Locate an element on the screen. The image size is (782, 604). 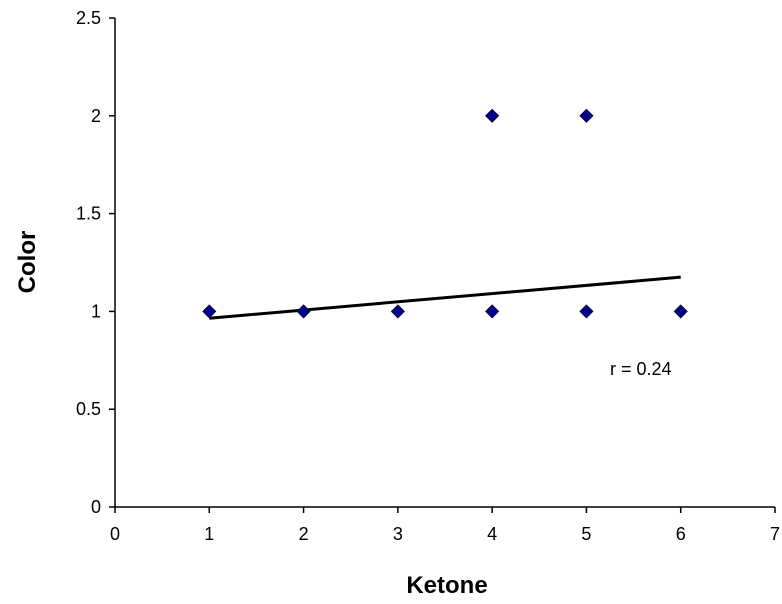
y-tick-label: 1 is located at coordinates (96, 311).